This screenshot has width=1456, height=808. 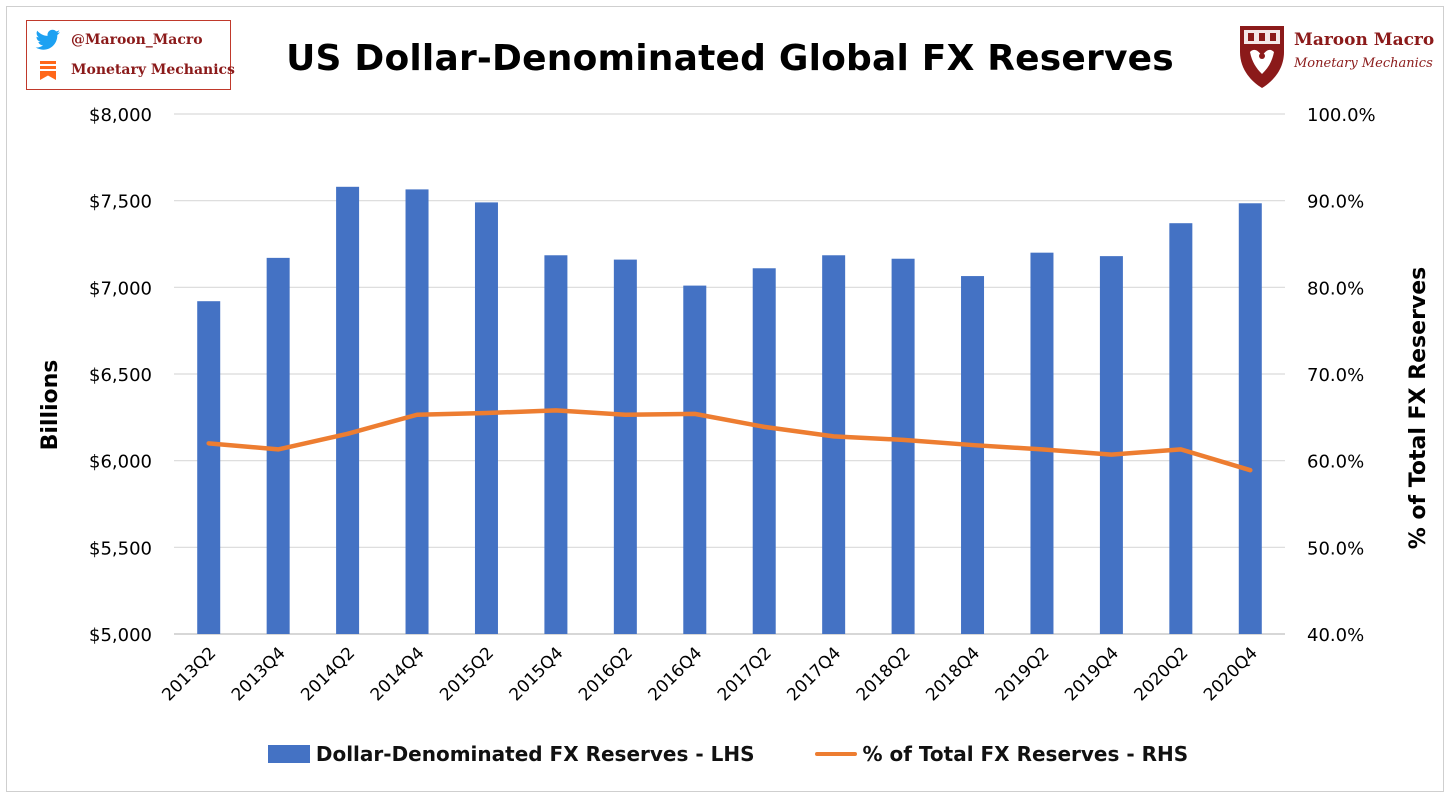 I want to click on substack-row: Monetary Mechanics, so click(x=135, y=70).